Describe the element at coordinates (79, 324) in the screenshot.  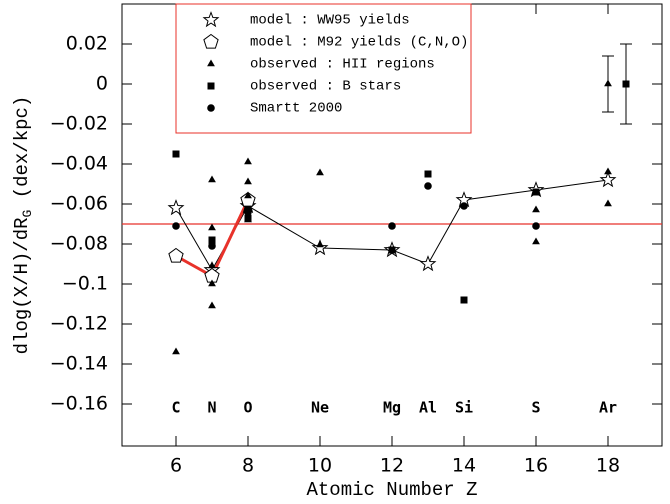
I see `y-tick-label: −0.12` at that location.